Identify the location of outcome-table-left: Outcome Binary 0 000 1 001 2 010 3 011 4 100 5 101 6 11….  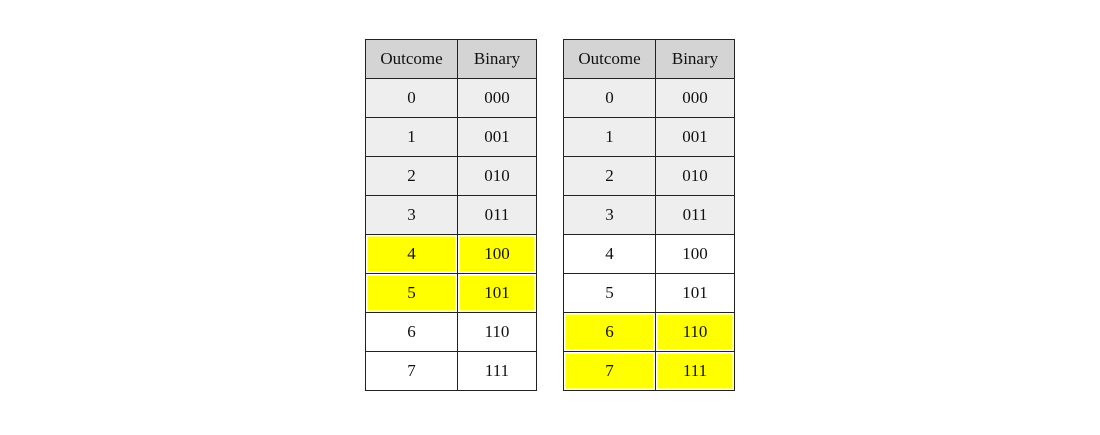
(451, 215).